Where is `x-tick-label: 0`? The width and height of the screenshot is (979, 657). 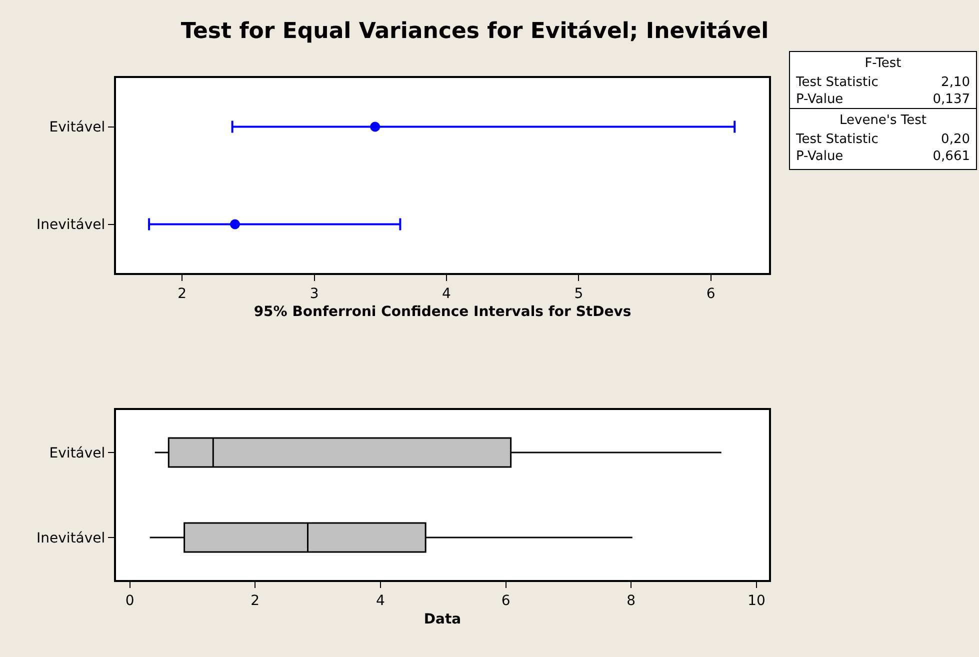 x-tick-label: 0 is located at coordinates (129, 600).